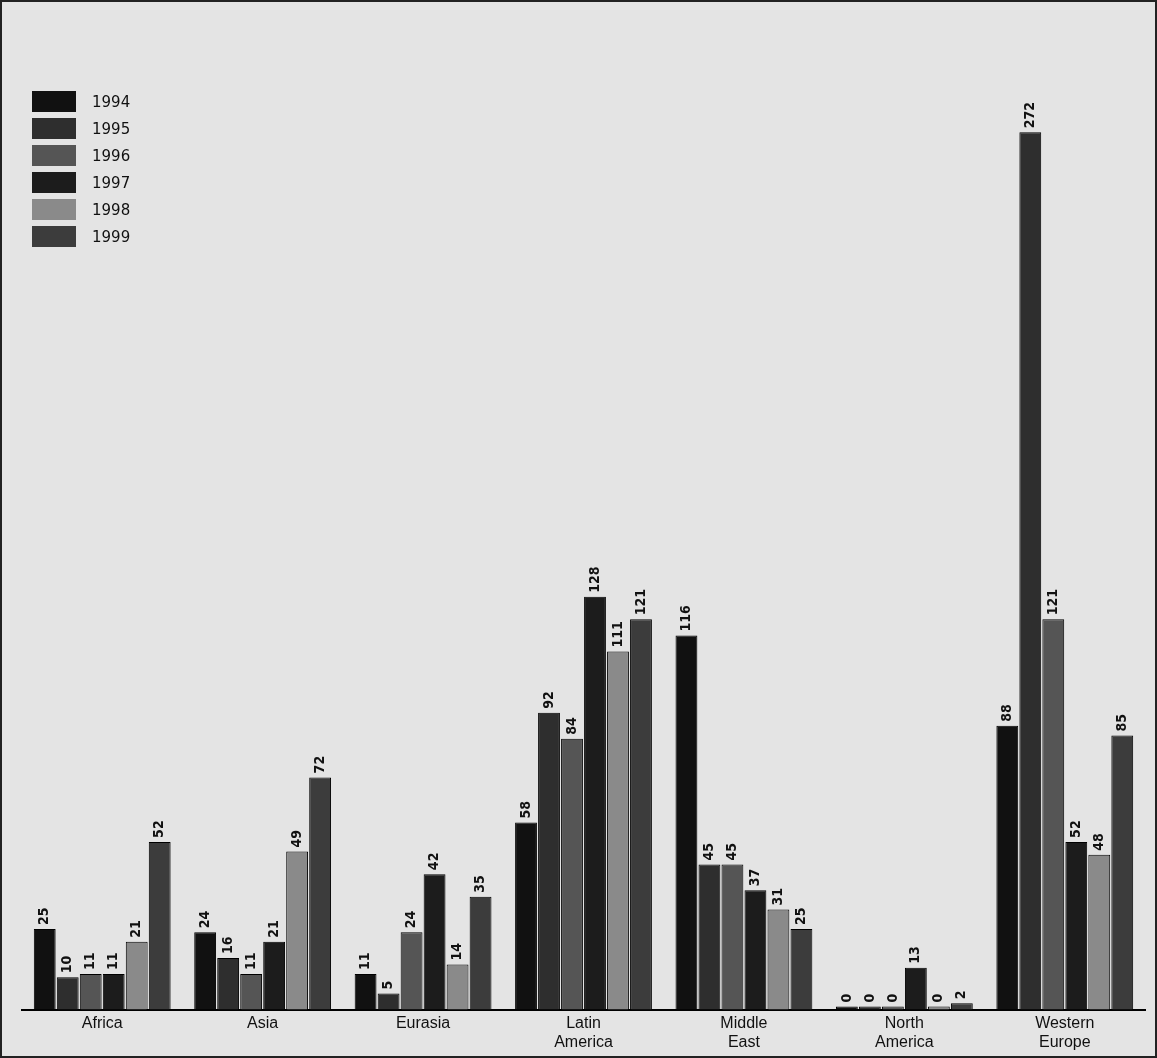 Image resolution: width=1157 pixels, height=1058 pixels. Describe the element at coordinates (111, 155) in the screenshot. I see `legend-label: 1996` at that location.